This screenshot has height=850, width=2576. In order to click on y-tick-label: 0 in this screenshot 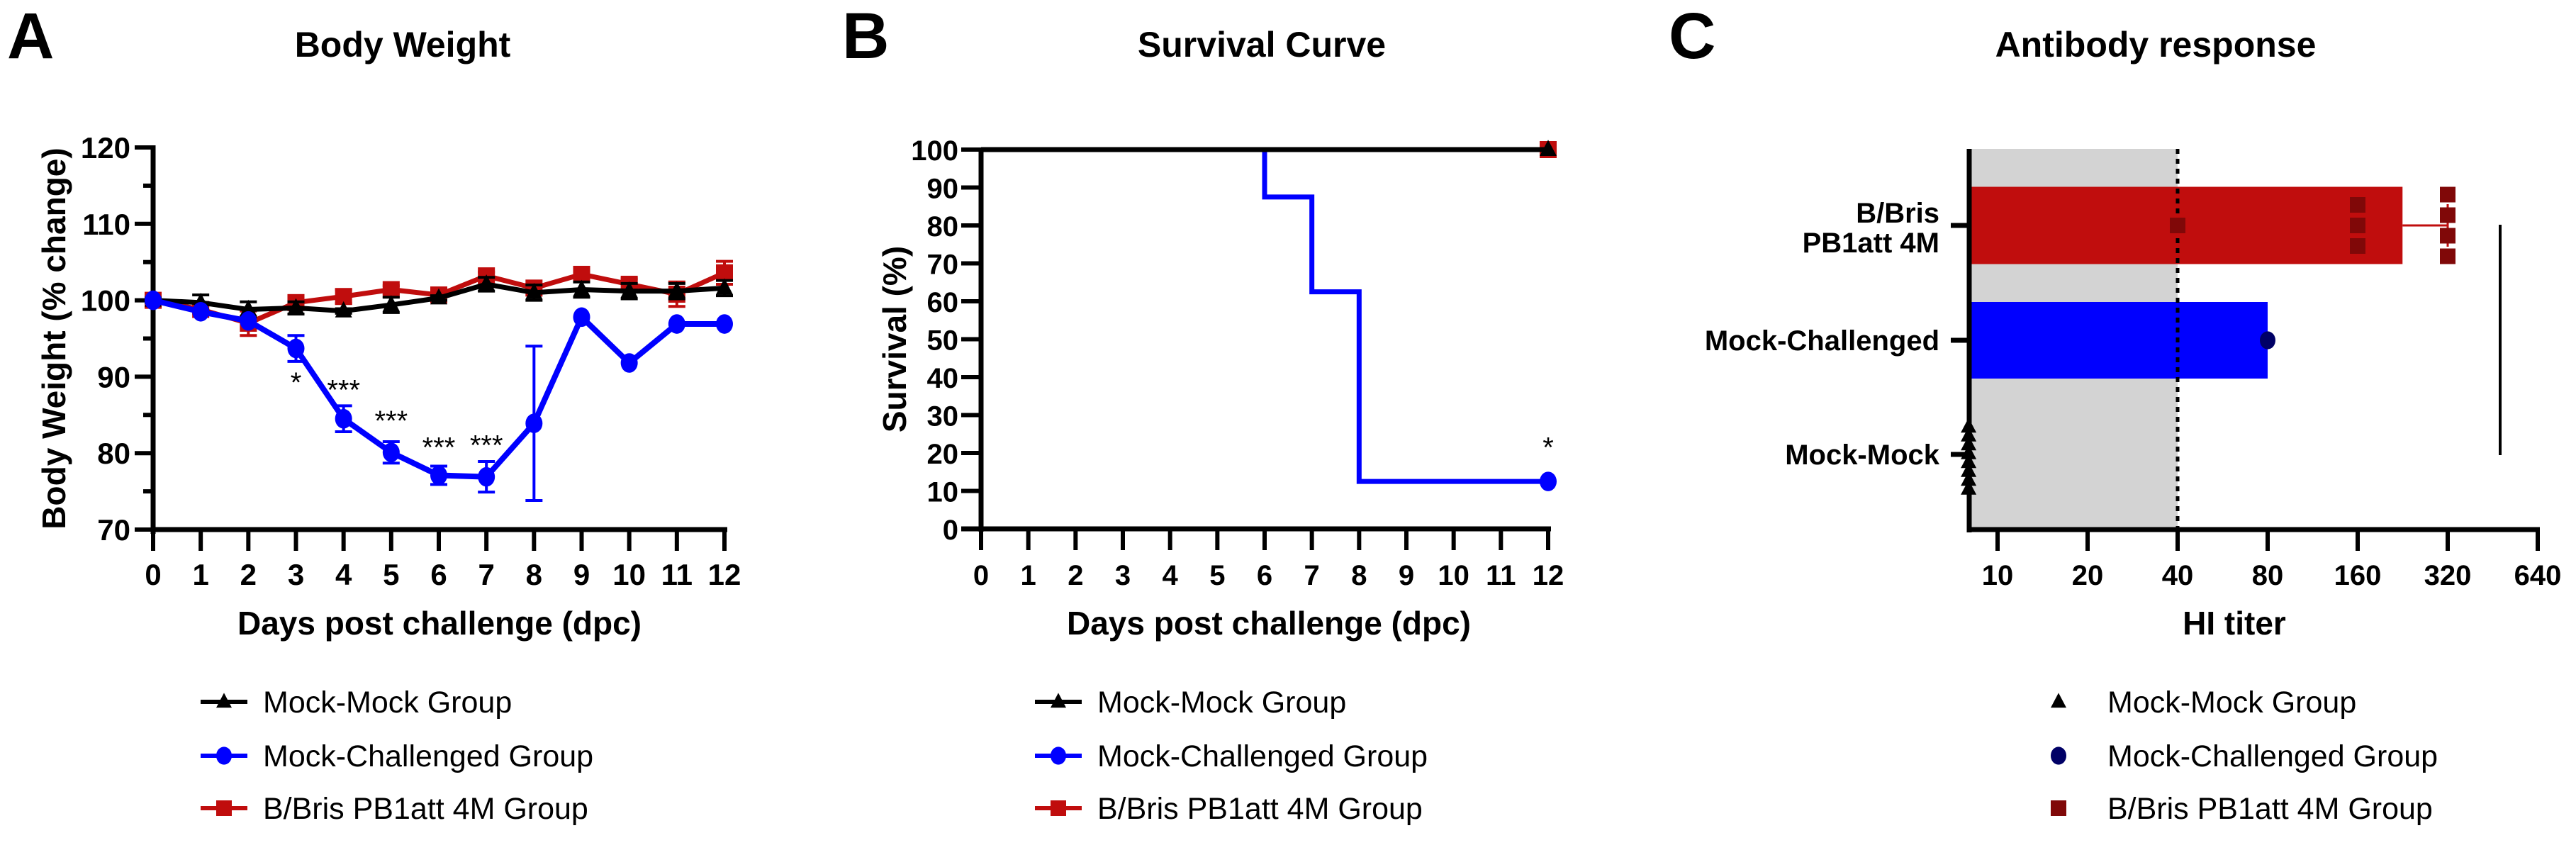, I will do `click(951, 530)`.